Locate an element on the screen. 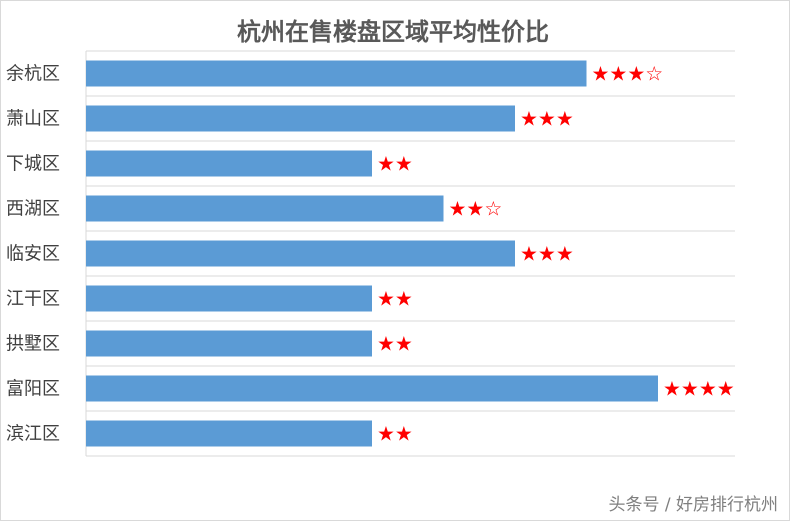 This screenshot has height=521, width=790. category-label: 拱墅区 is located at coordinates (33, 344).